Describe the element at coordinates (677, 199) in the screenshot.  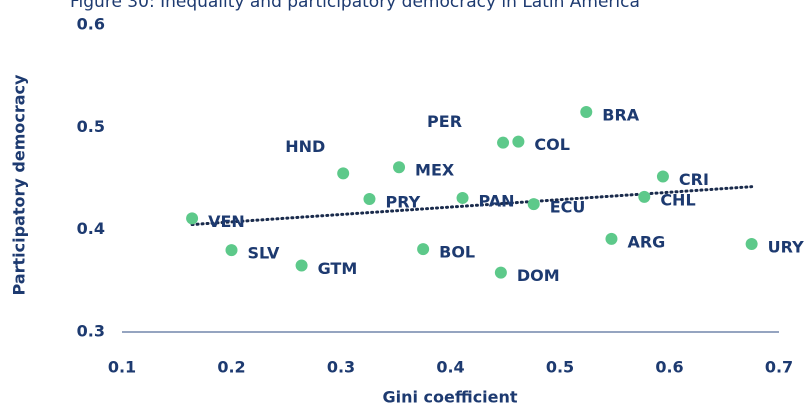
I see `point-label: CHL` at that location.